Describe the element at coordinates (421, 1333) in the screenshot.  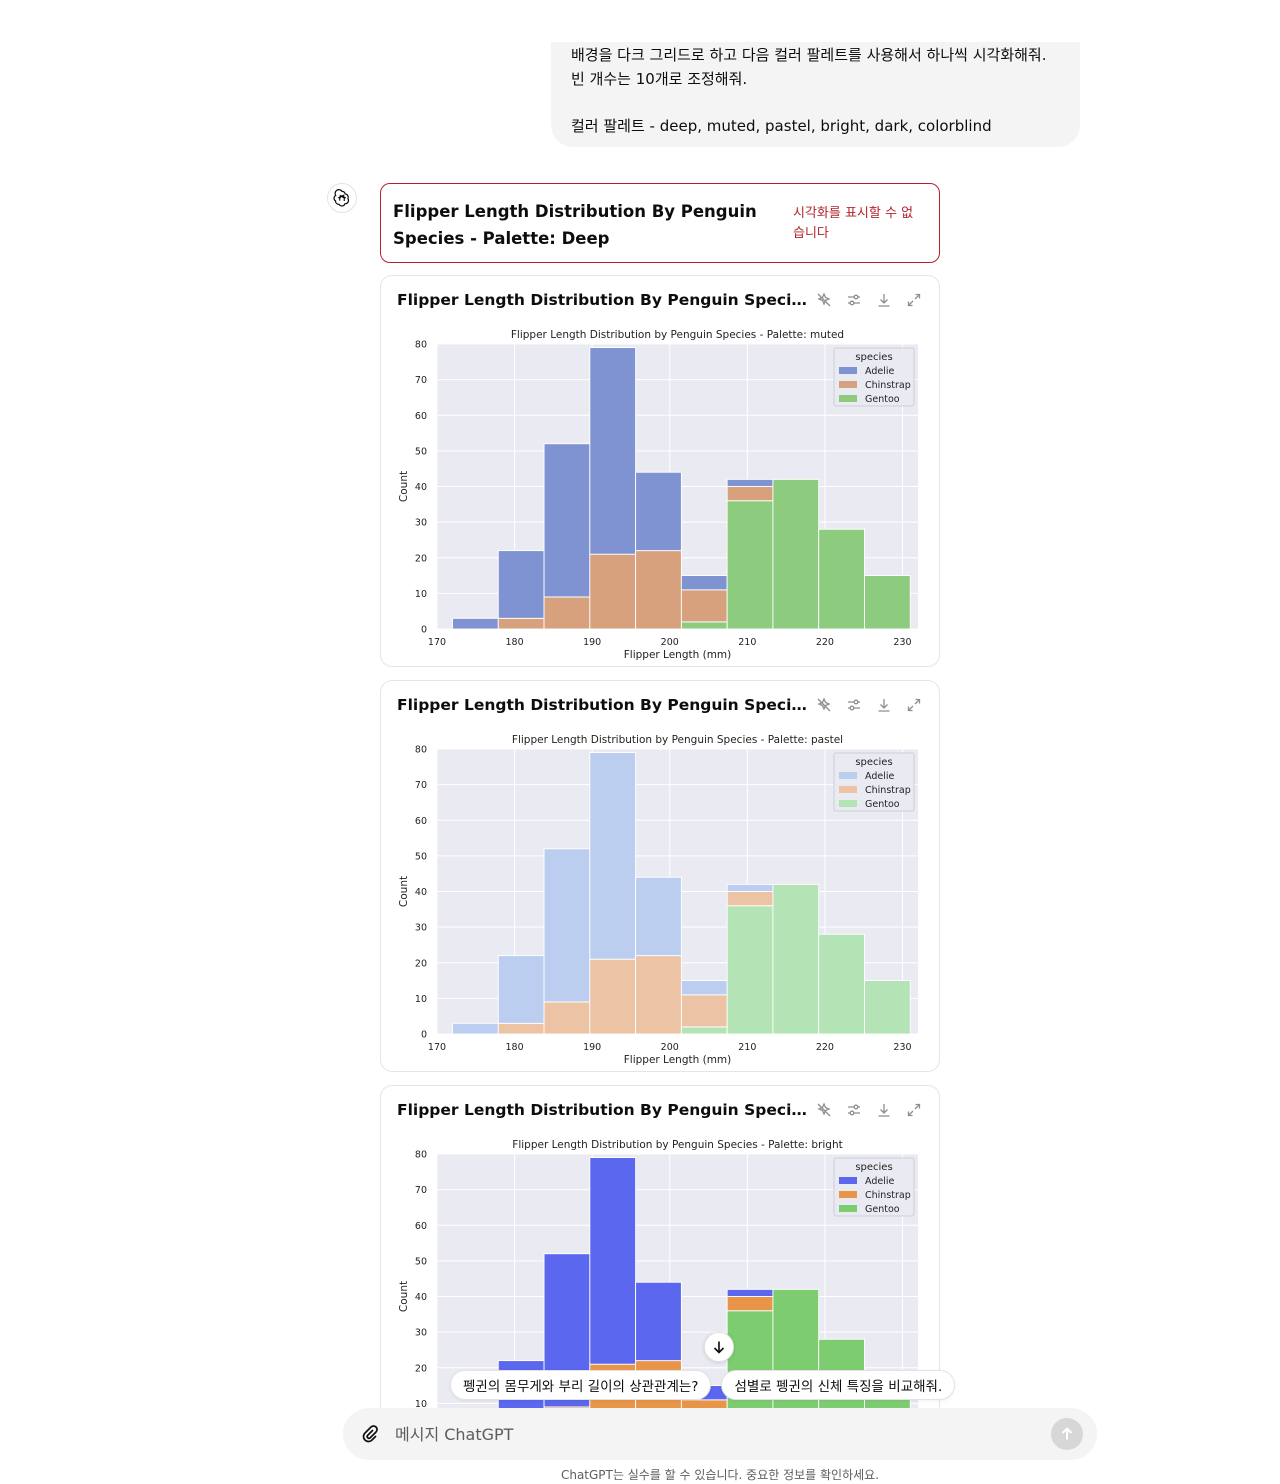
I see `y-tick-label: 30` at that location.